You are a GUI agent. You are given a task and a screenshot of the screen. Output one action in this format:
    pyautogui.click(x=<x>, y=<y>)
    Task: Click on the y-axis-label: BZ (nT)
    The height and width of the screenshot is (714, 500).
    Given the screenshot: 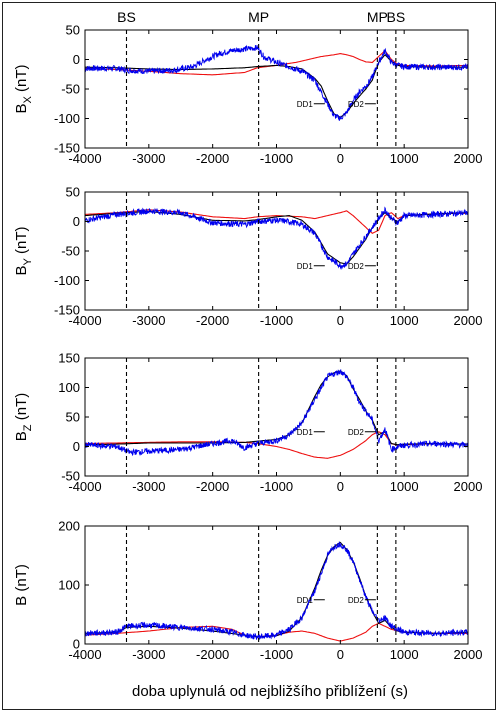 What is the action you would take?
    pyautogui.click(x=23, y=417)
    